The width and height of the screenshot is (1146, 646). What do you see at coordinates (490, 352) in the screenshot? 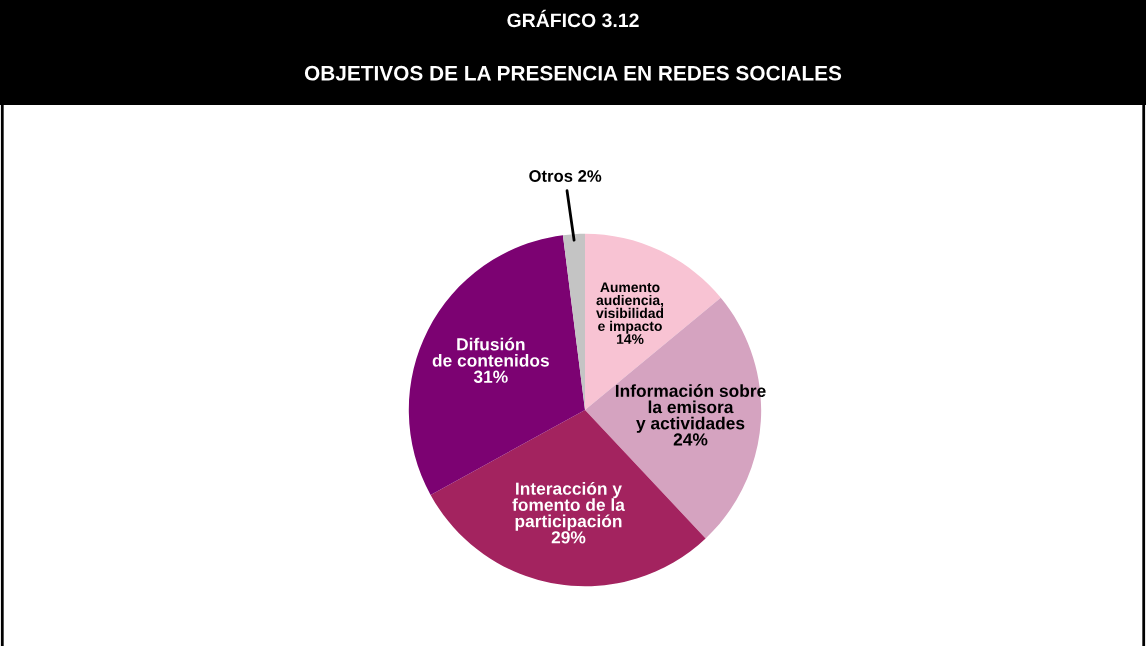
I see `slice-label: Difusión de contenidos` at bounding box center [490, 352].